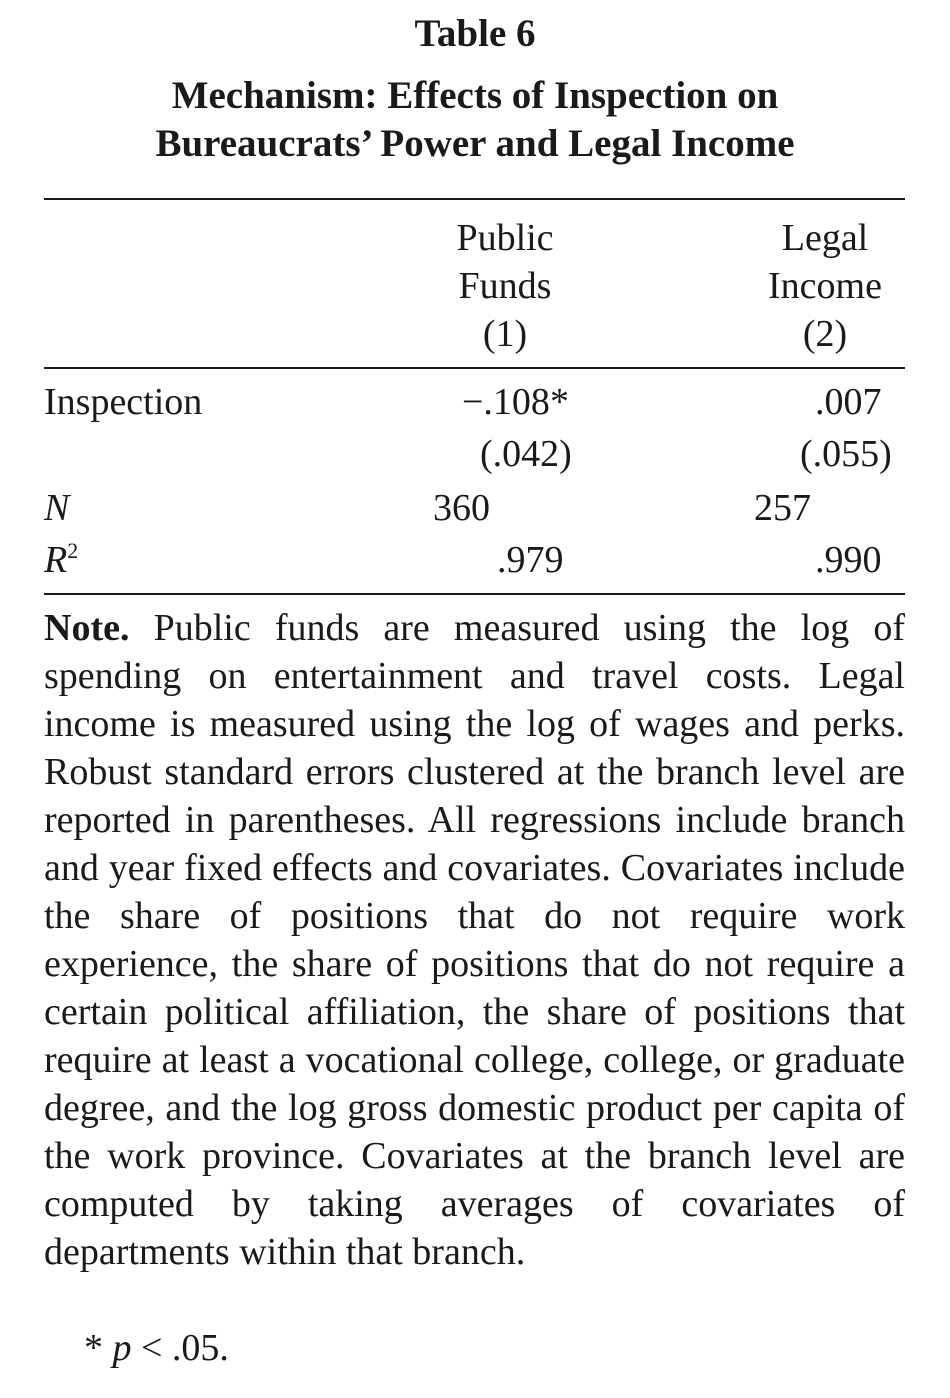 This screenshot has height=1398, width=950. Describe the element at coordinates (474, 199) in the screenshot. I see `top-rule` at that location.